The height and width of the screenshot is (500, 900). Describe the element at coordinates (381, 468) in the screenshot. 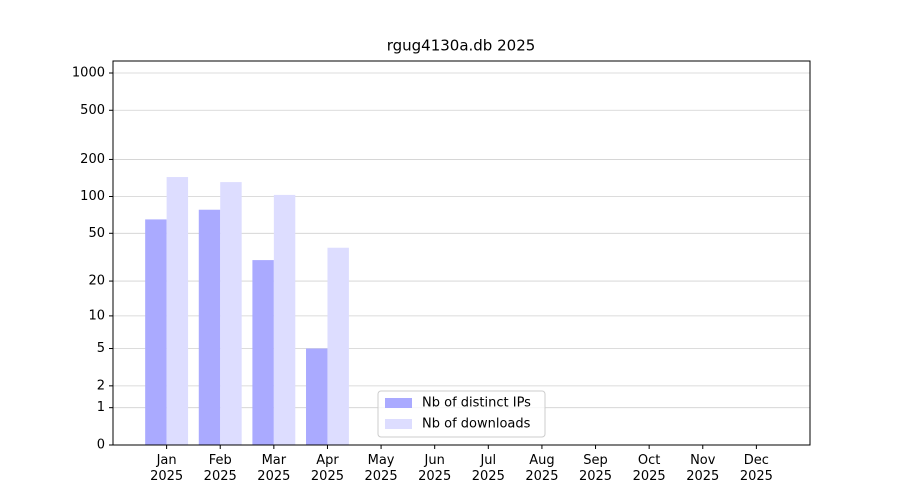

I see `x-tick-label: May 2025` at that location.